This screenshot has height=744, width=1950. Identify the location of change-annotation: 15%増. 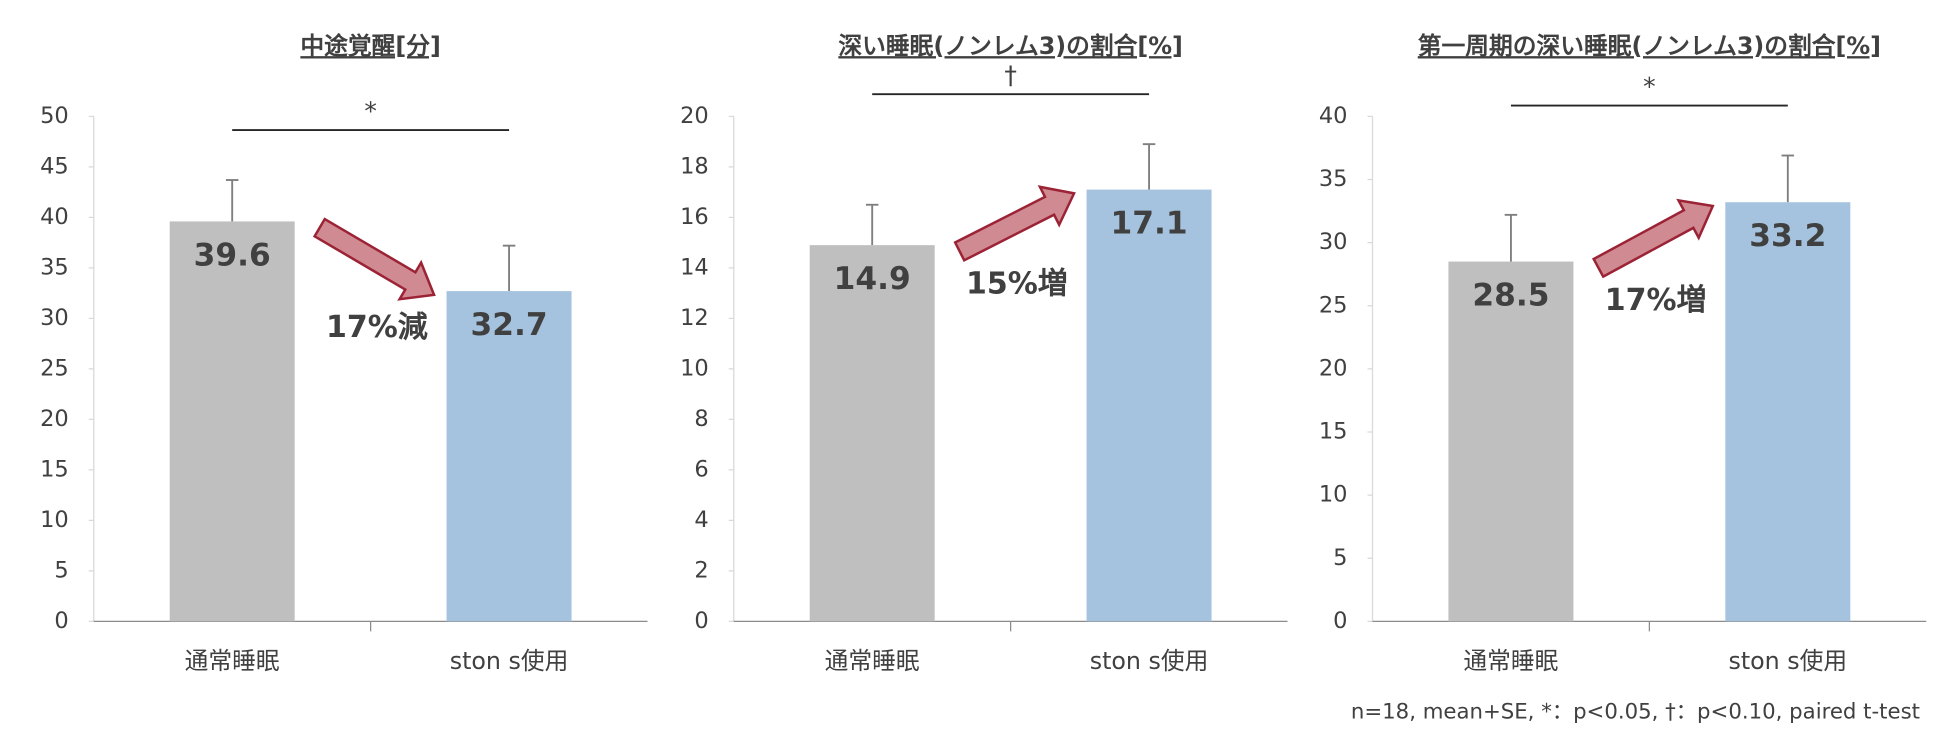
(1017, 284).